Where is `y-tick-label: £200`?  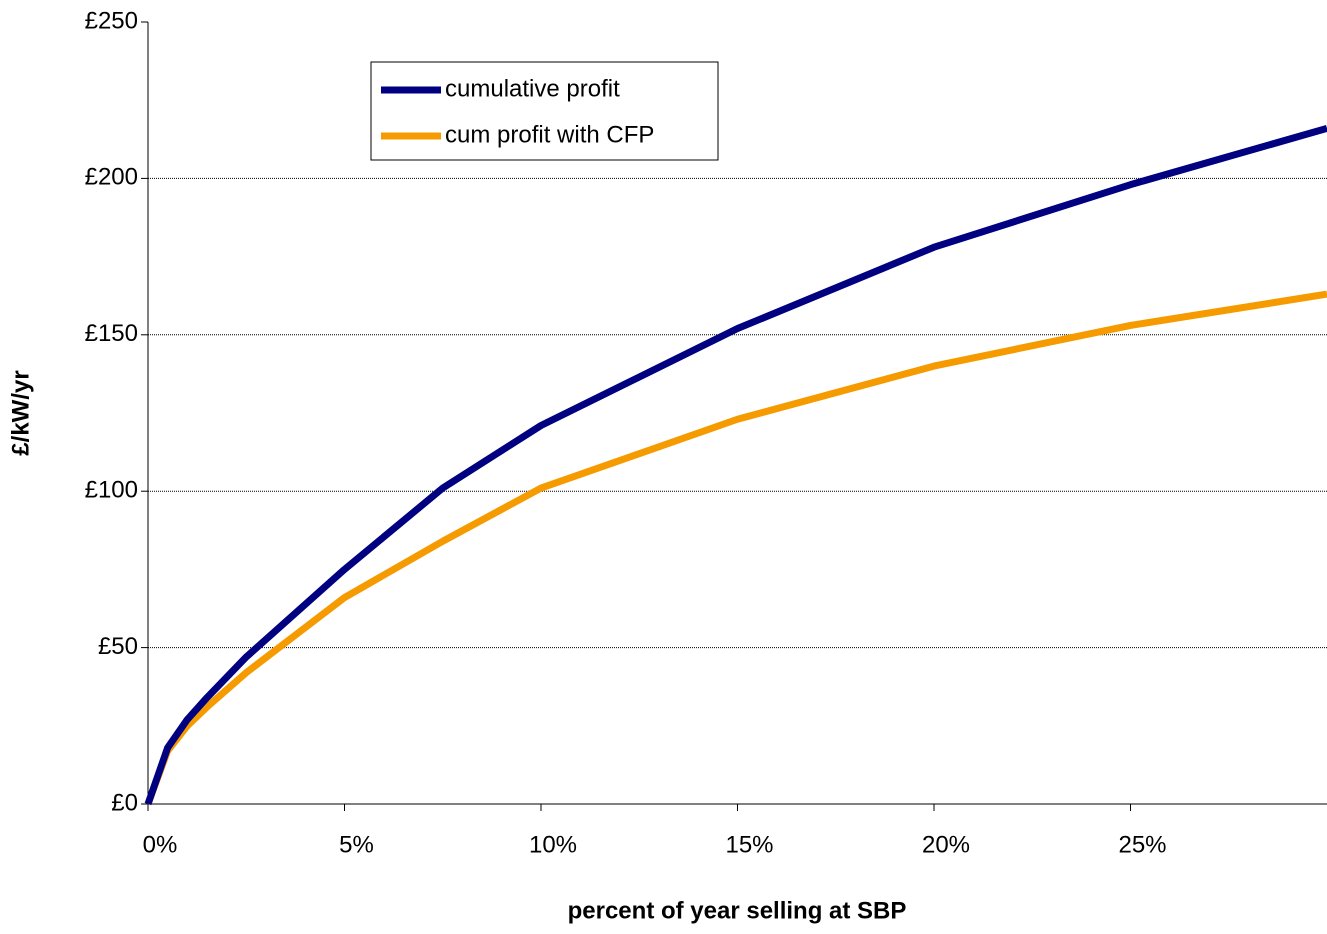 y-tick-label: £200 is located at coordinates (111, 177).